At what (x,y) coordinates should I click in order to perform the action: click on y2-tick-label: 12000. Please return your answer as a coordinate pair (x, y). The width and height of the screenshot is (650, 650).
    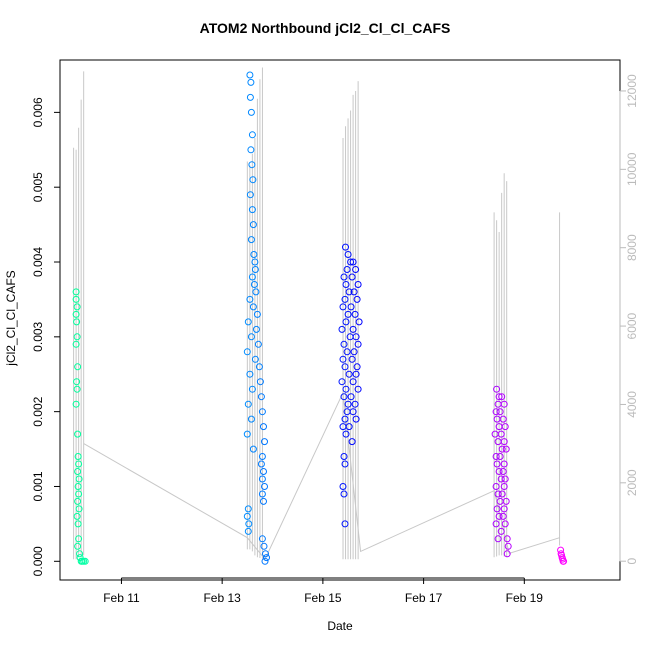
    Looking at the image, I should click on (632, 91).